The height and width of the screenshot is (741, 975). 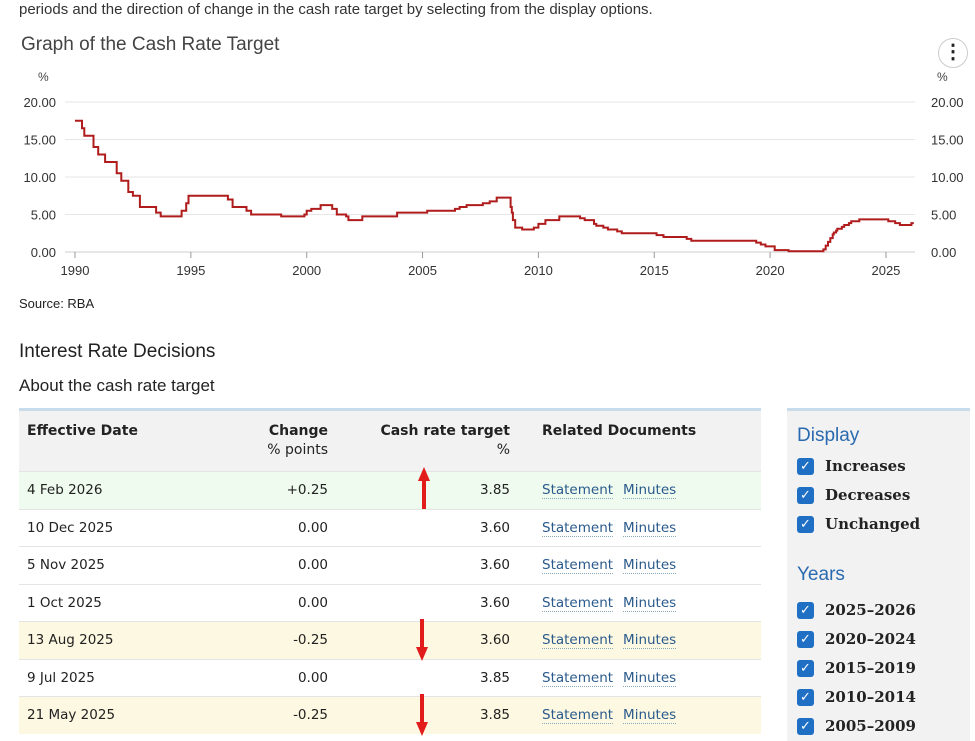 I want to click on checkbox-2005-2009: ✓ 2005–2009, so click(x=883, y=726).